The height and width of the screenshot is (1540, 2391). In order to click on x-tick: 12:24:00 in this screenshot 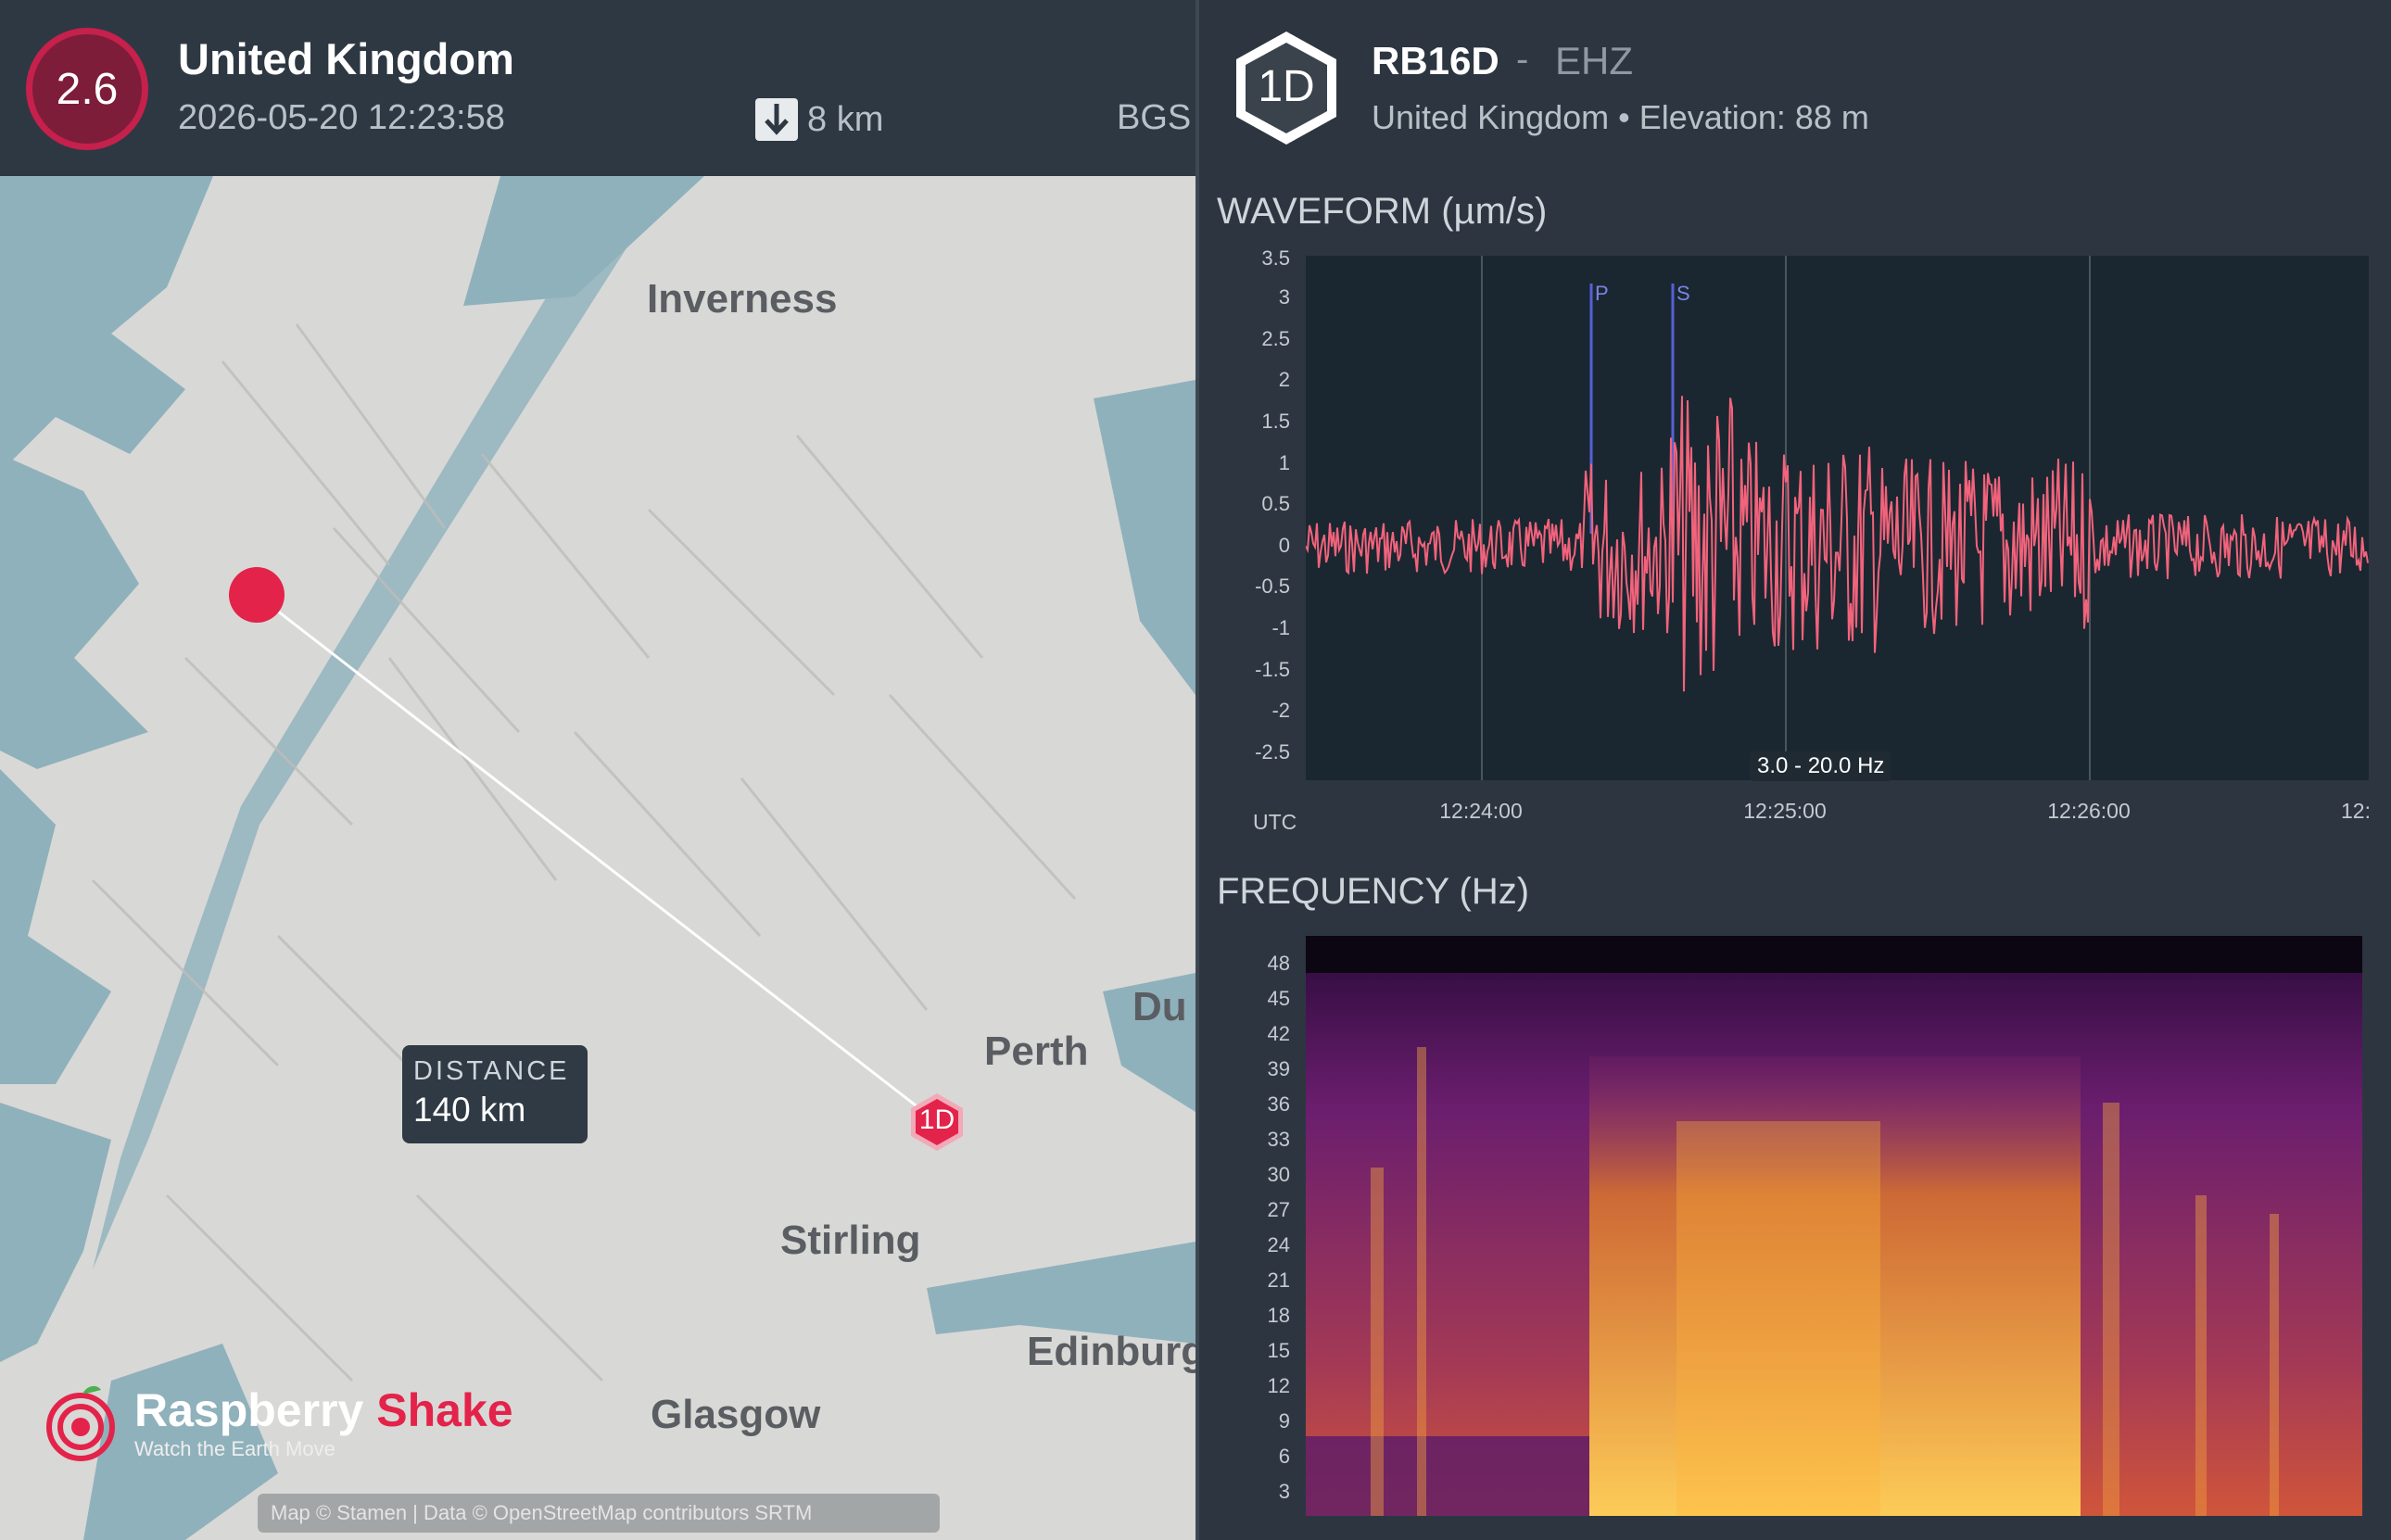, I will do `click(1481, 811)`.